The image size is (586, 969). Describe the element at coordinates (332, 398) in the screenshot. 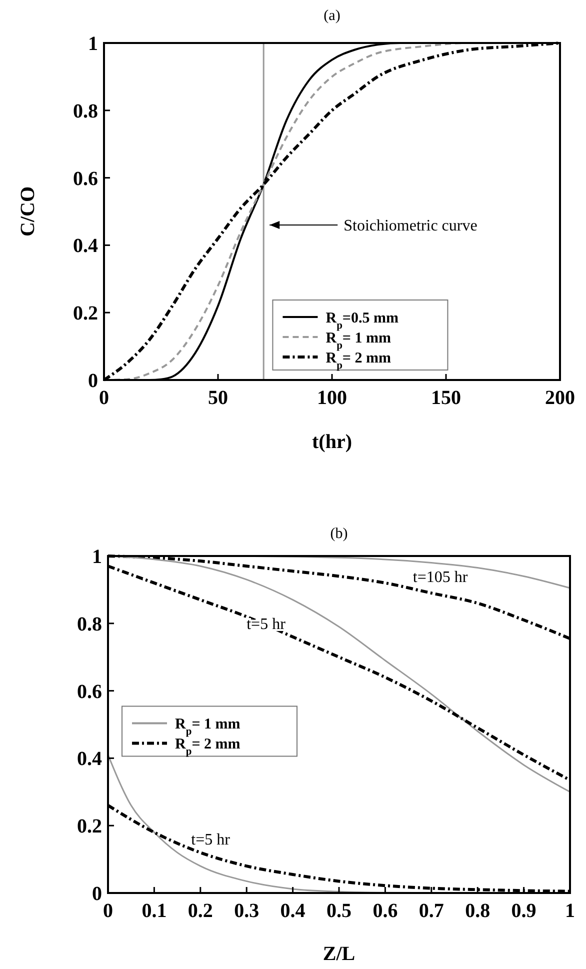

I see `x-tick-label: 100` at that location.